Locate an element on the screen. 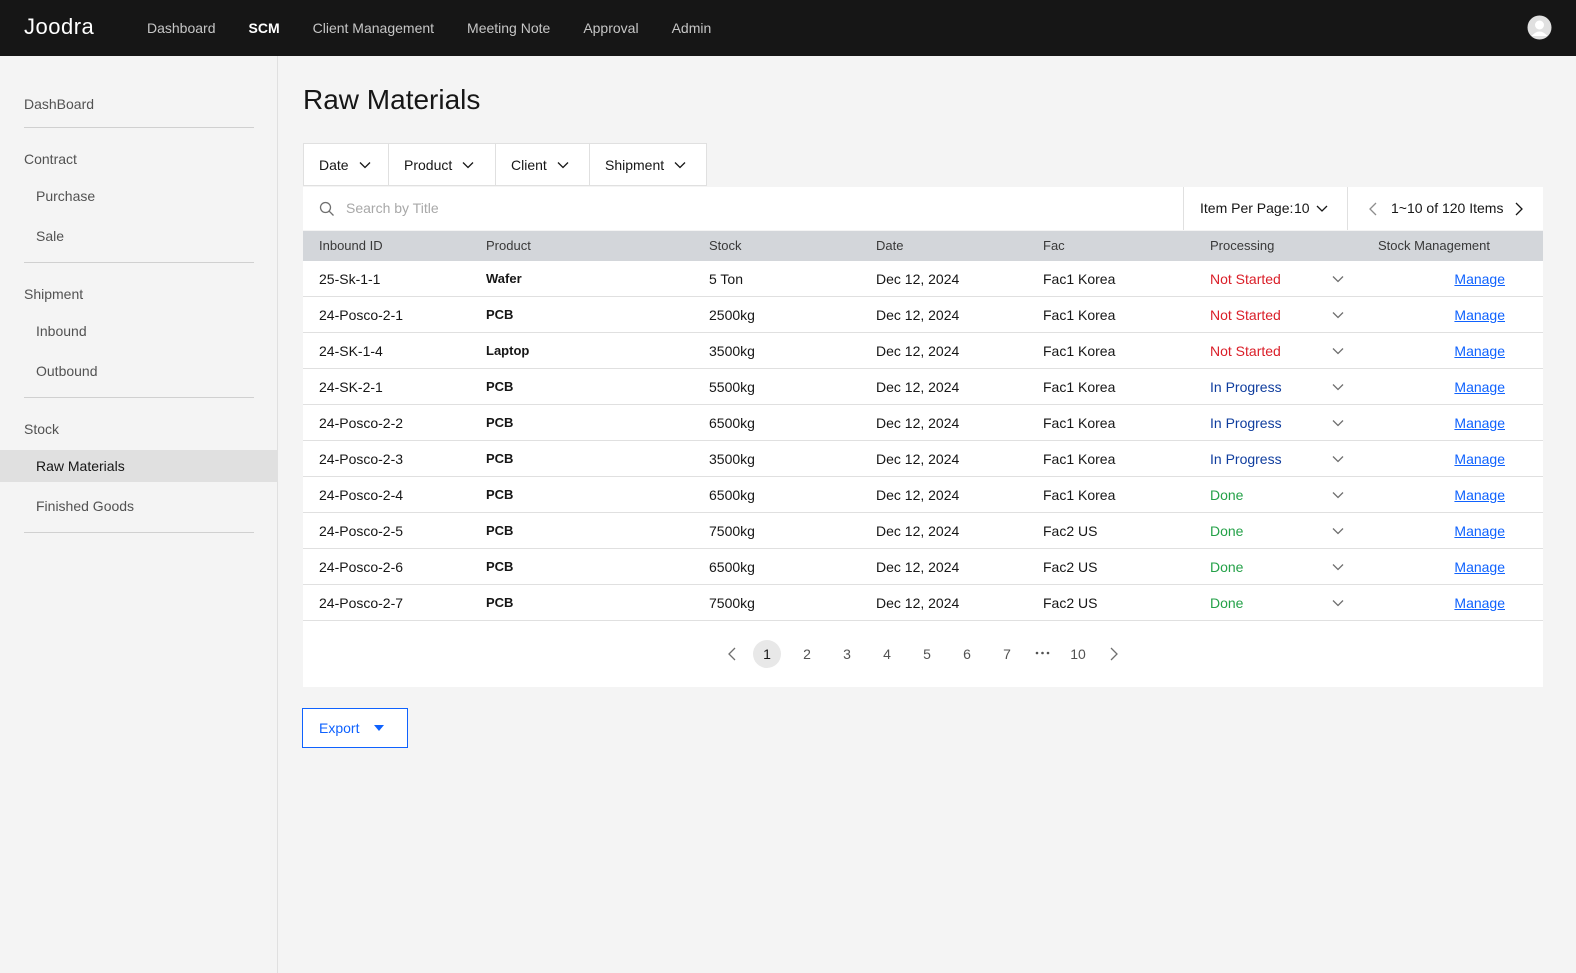  filter-dropdown: Date is located at coordinates (346, 164).